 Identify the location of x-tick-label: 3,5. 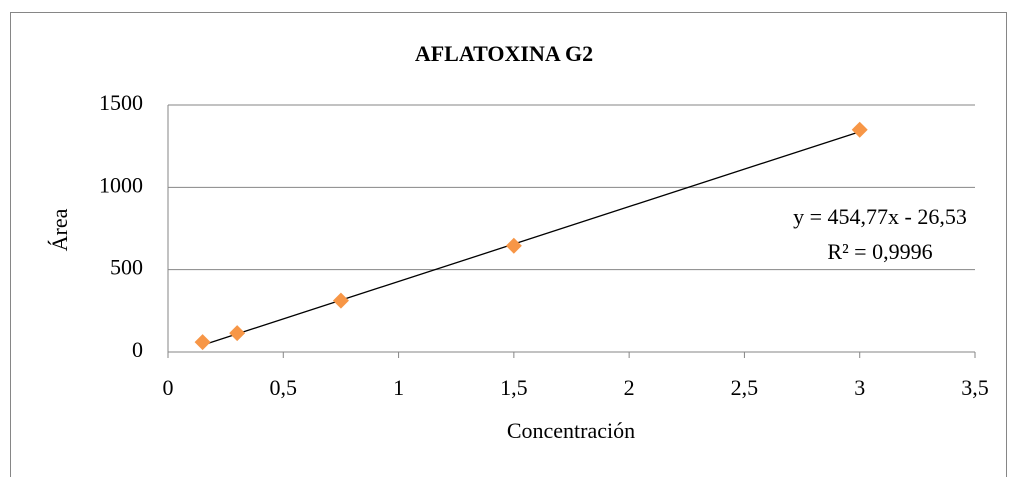
(975, 387).